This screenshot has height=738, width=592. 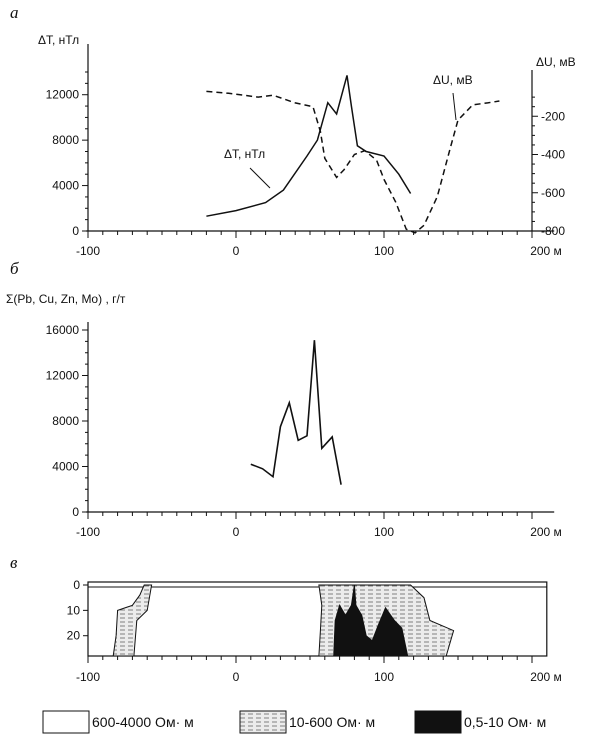 I want to click on legend-label-high: 600-4000 Ом· м, so click(x=143, y=722).